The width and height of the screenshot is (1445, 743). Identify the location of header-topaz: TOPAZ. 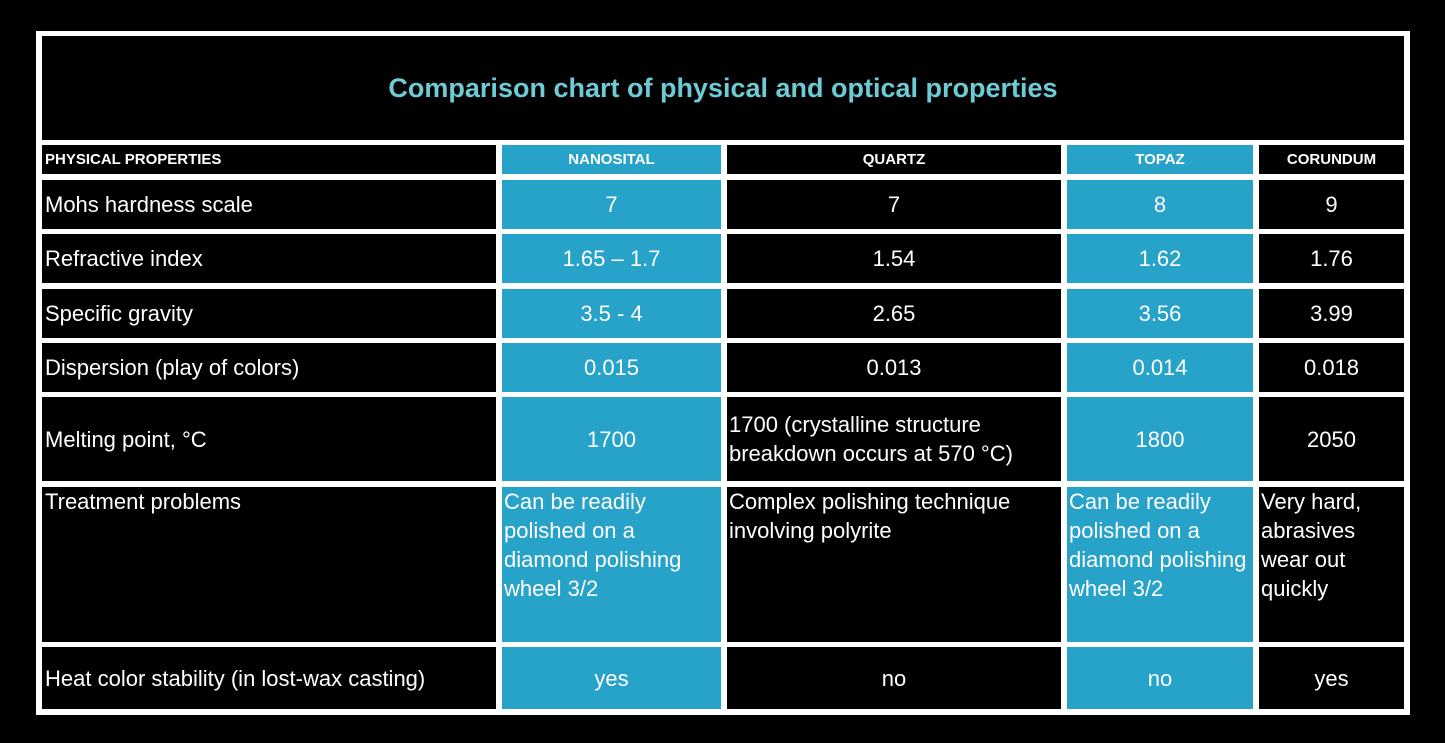
(1160, 160).